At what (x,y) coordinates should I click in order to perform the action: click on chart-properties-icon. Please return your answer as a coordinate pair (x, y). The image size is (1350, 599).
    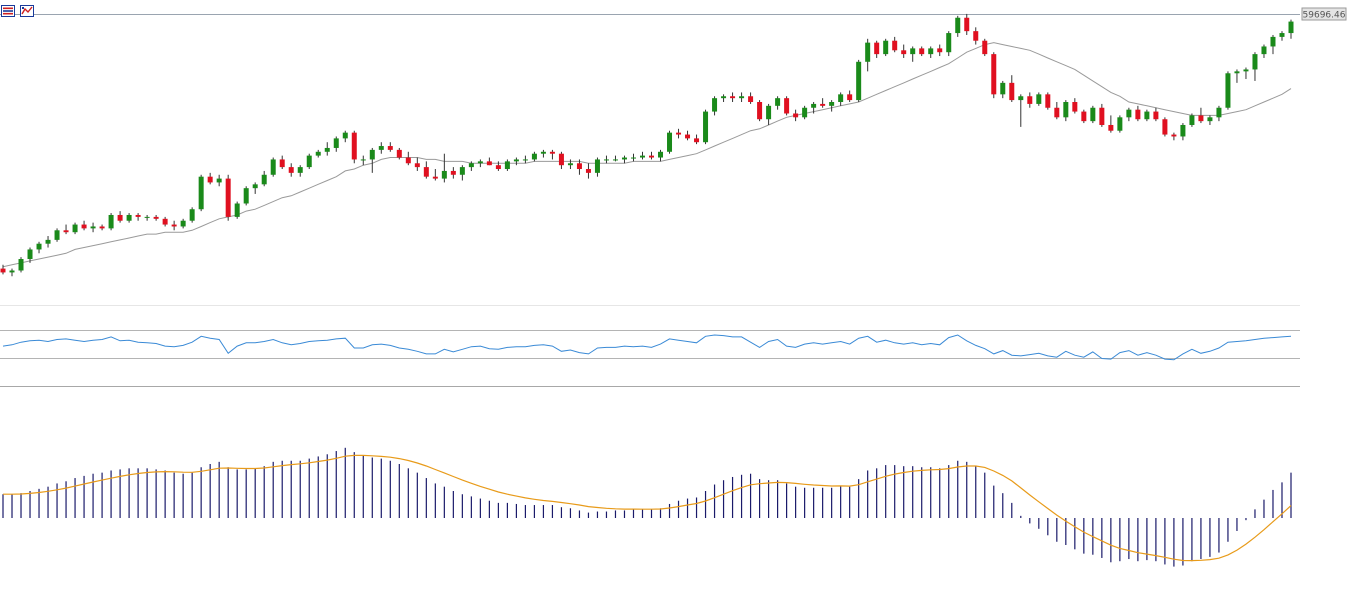
    Looking at the image, I should click on (27, 9).